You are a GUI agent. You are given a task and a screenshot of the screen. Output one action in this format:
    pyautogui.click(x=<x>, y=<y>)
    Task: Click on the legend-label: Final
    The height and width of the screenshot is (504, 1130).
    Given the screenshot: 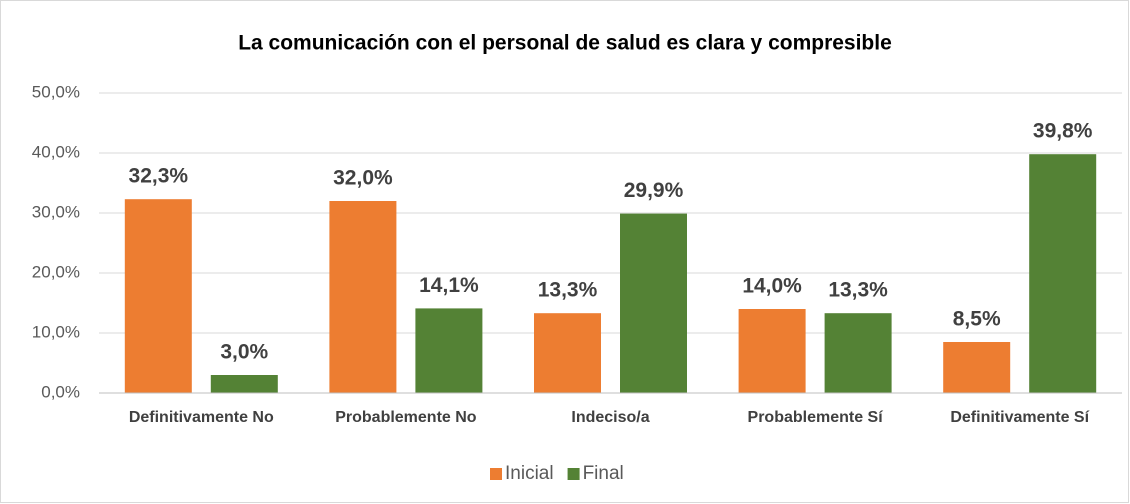 What is the action you would take?
    pyautogui.click(x=603, y=473)
    